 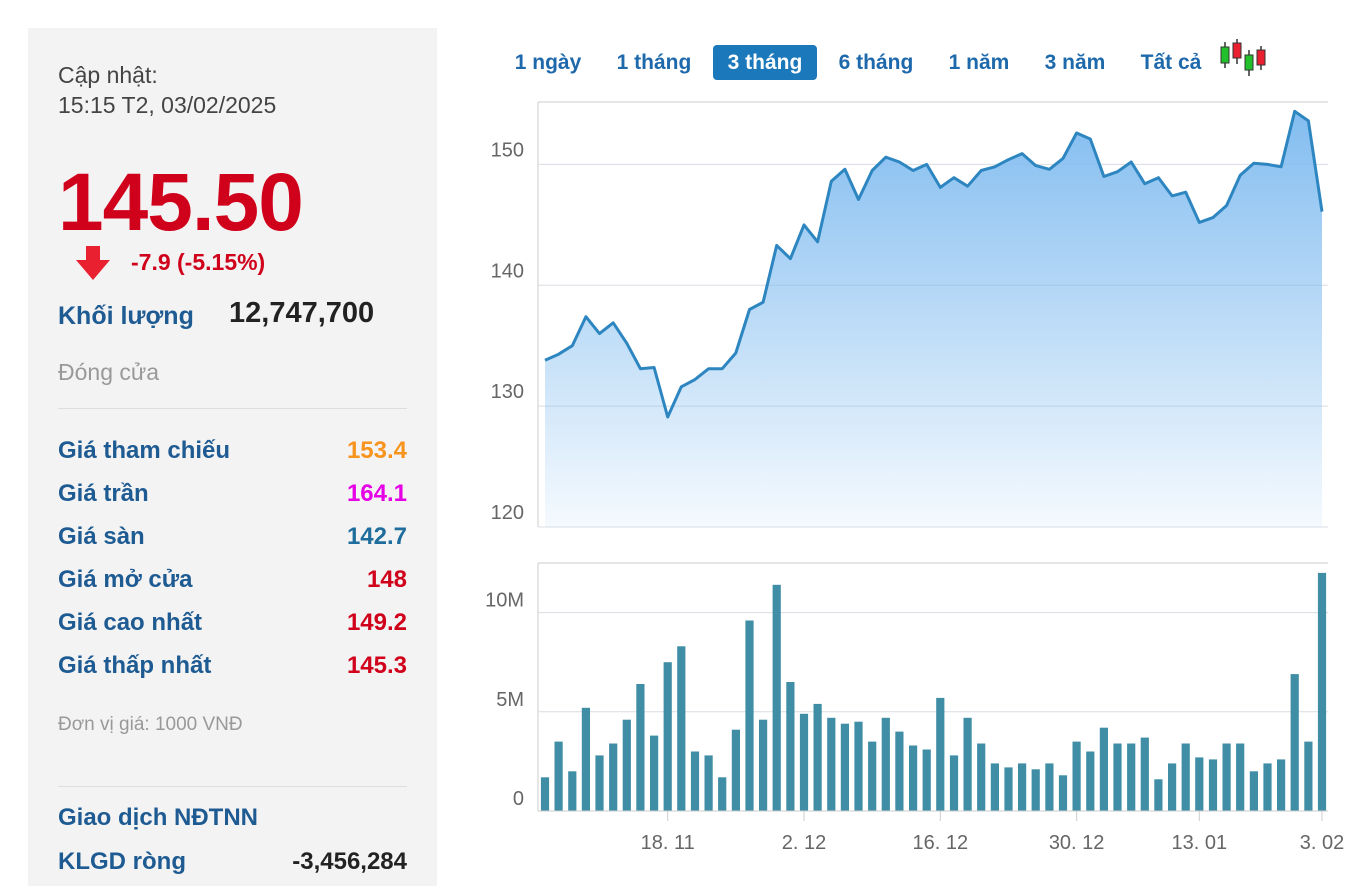 I want to click on tab-1-day: 1 ngày, so click(x=548, y=62).